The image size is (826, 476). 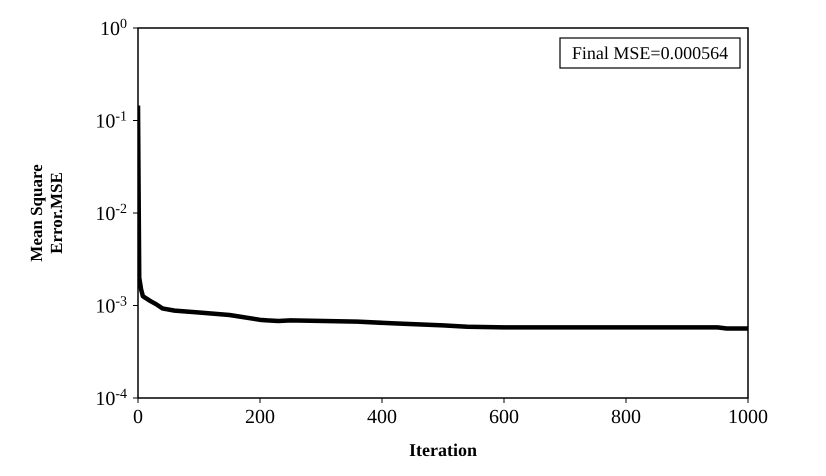 What do you see at coordinates (138, 417) in the screenshot?
I see `x-tick-label: 0` at bounding box center [138, 417].